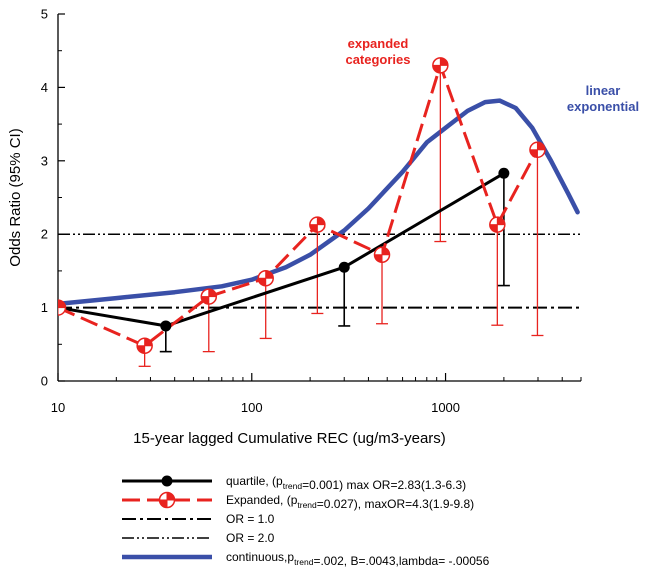 This screenshot has height=579, width=647. Describe the element at coordinates (378, 43) in the screenshot. I see `annotation-line: expanded` at that location.